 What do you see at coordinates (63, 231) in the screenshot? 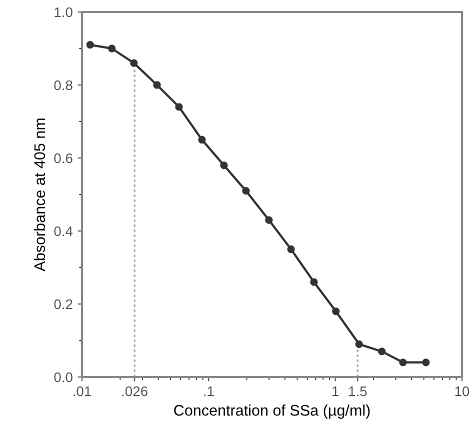
I see `y-tick-label: 0.4` at bounding box center [63, 231].